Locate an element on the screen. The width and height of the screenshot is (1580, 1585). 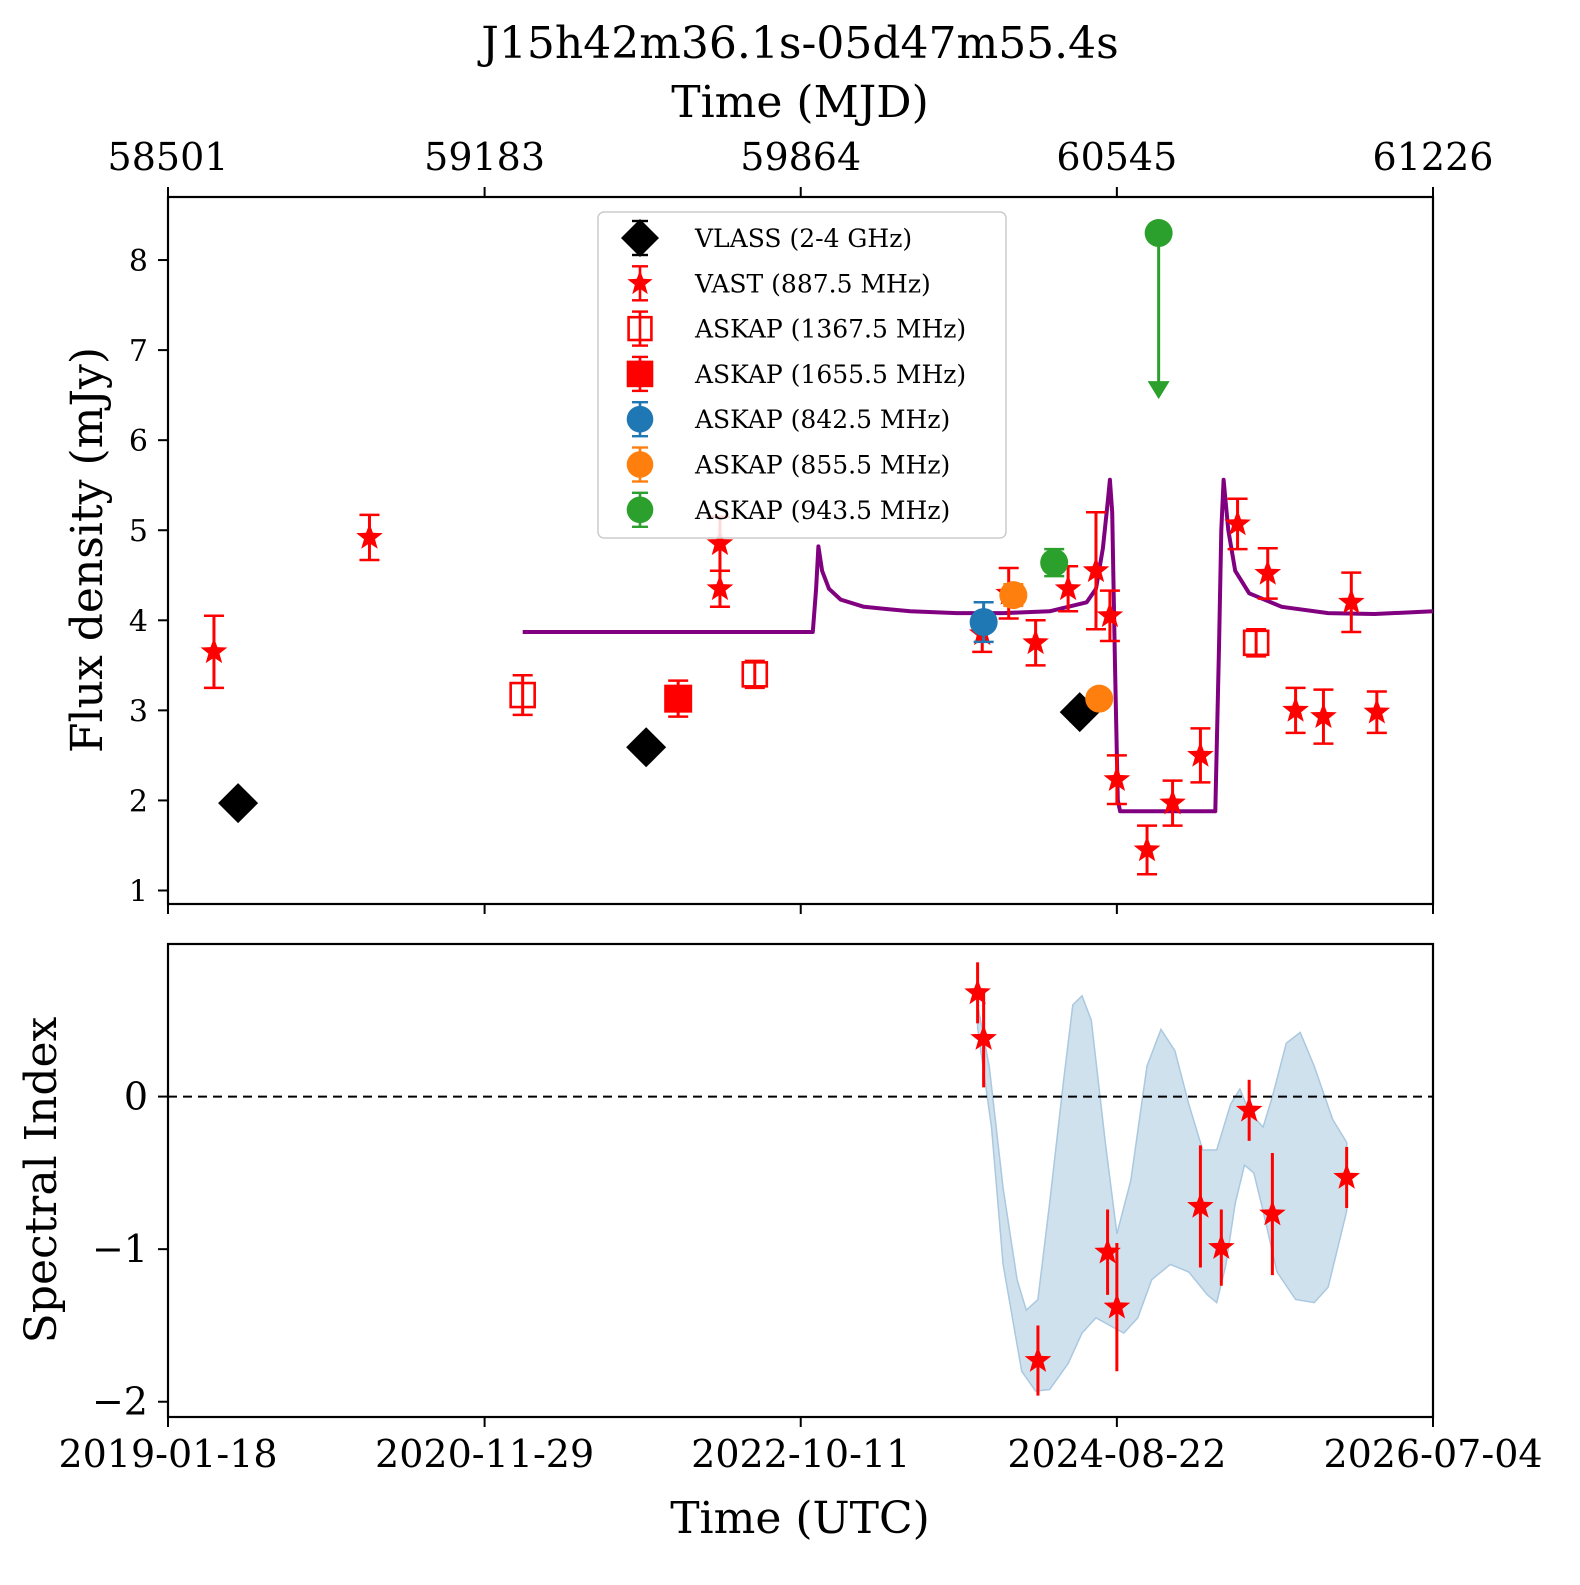
flux-y-tick-label: 4 is located at coordinates (138, 621).